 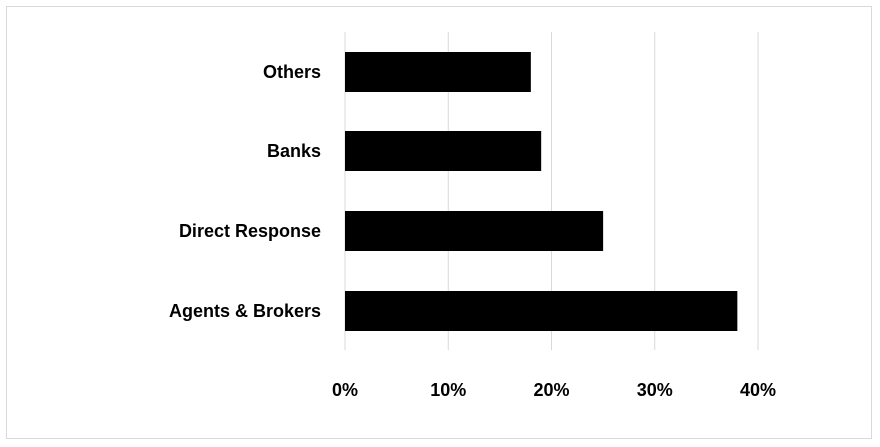 I want to click on x-tick-label: 10%, so click(x=448, y=390).